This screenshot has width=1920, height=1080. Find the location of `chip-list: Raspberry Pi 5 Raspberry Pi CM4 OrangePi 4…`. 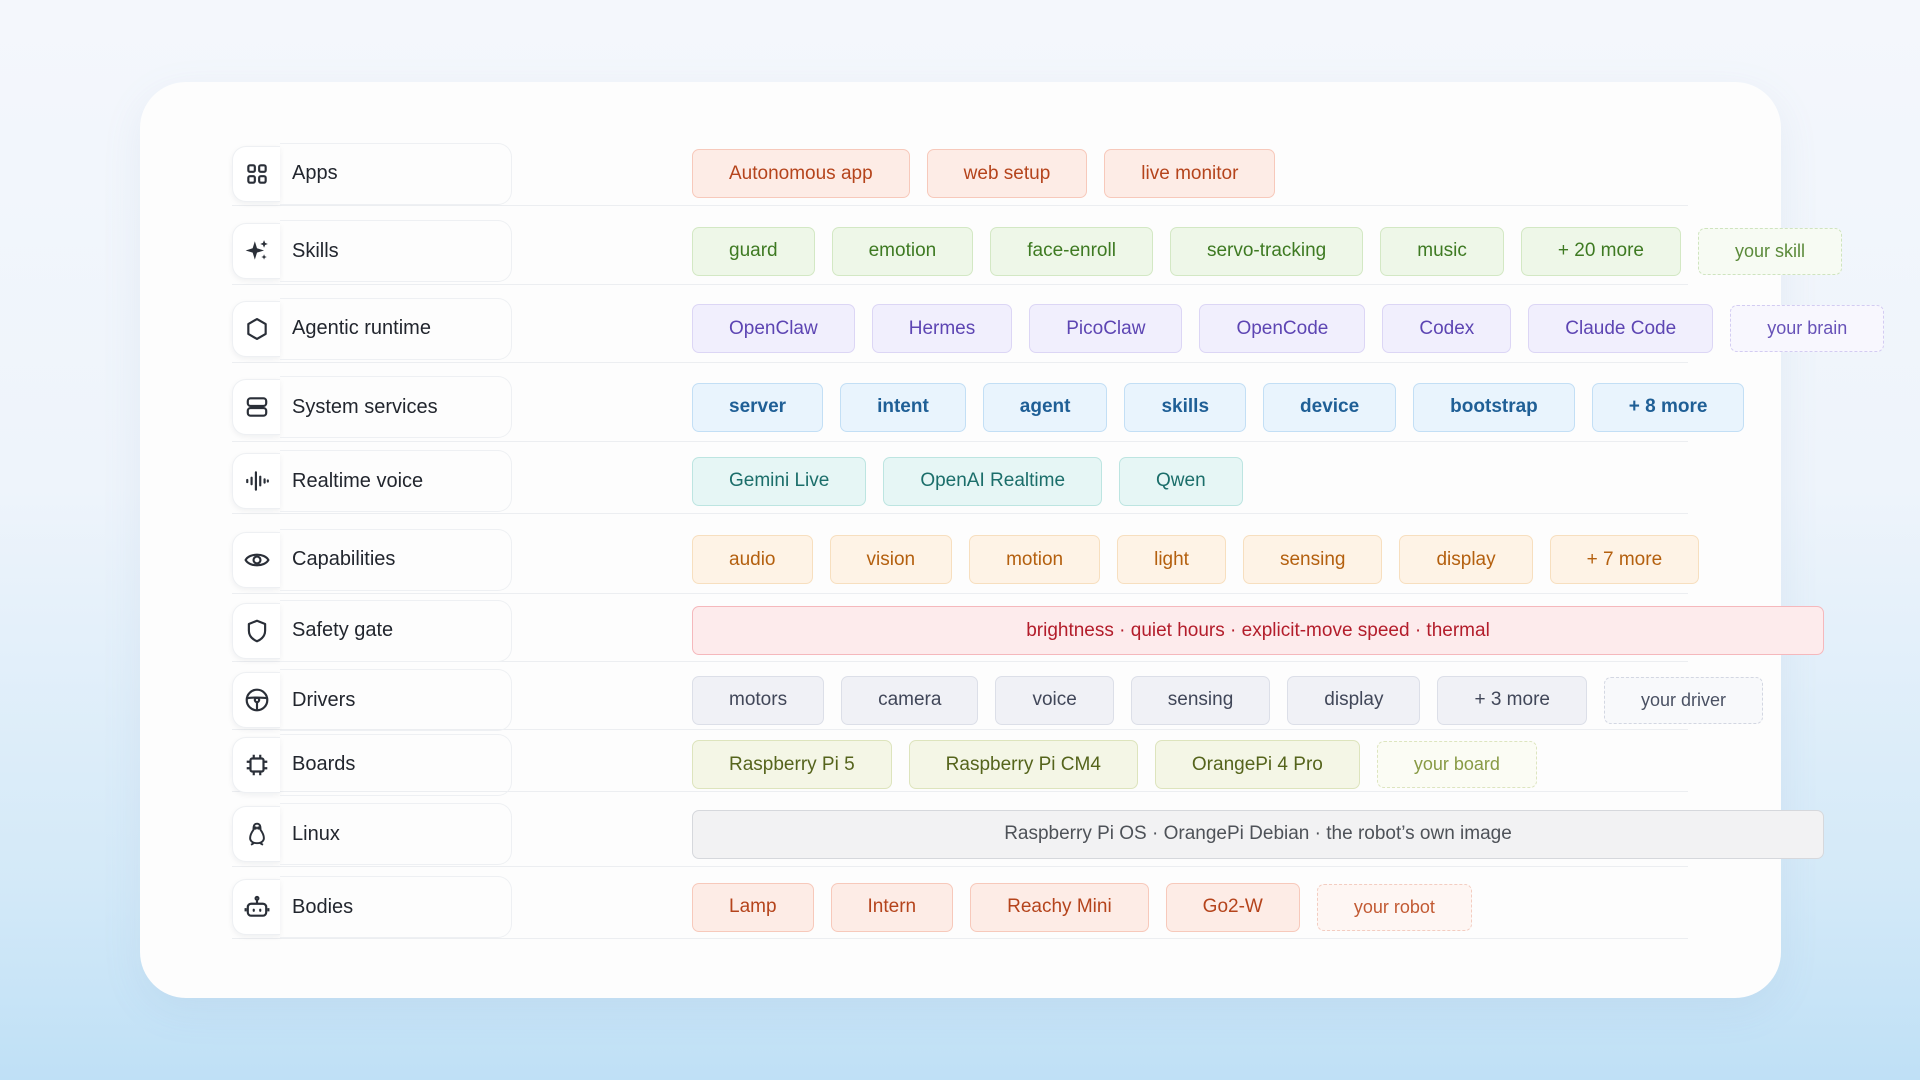

chip-list: Raspberry Pi 5 Raspberry Pi CM4 OrangePi 4… is located at coordinates (1114, 764).